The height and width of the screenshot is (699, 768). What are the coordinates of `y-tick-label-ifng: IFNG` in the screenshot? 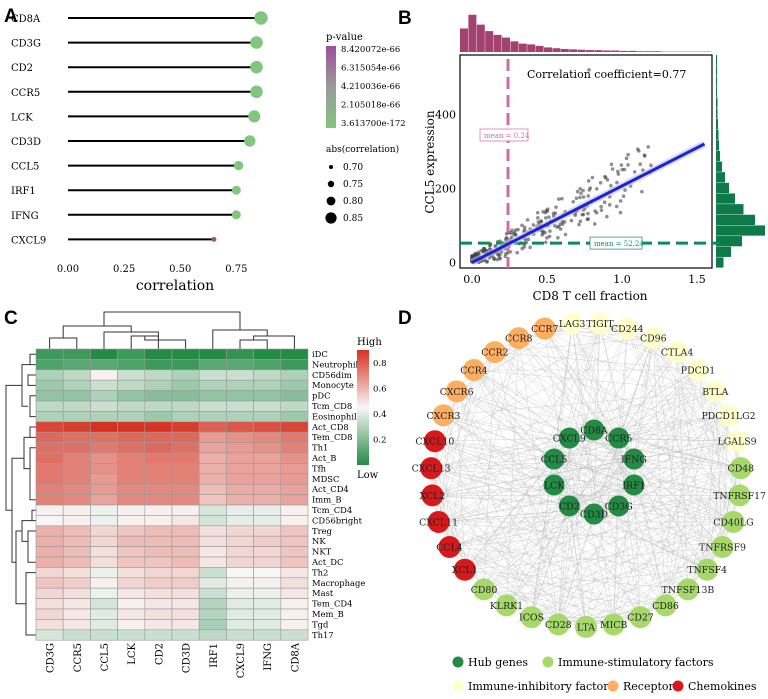 It's located at (25, 216).